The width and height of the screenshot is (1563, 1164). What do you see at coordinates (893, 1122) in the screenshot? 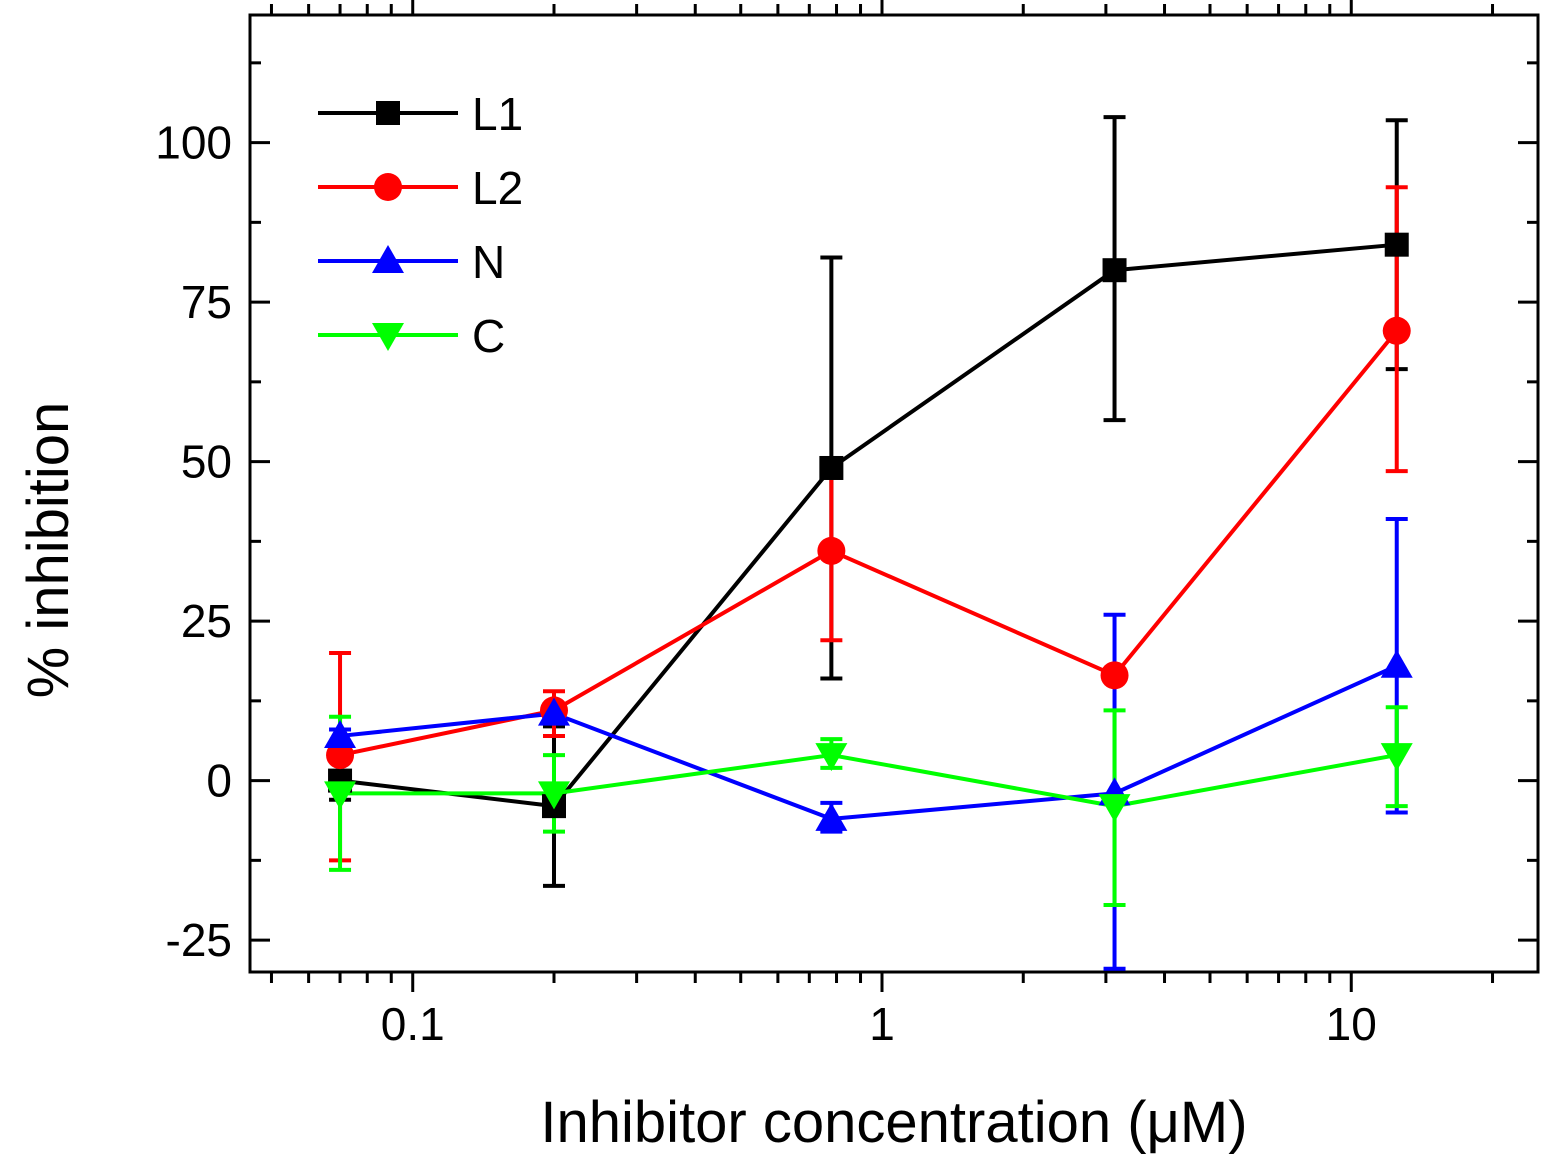
I see `x-axis-title: Inhibitor concentration (μM)` at bounding box center [893, 1122].